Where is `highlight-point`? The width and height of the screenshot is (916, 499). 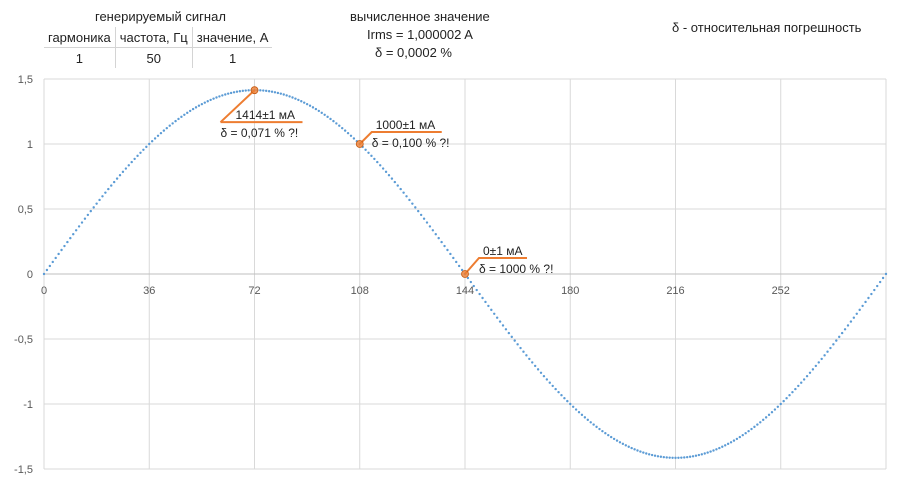
highlight-point is located at coordinates (359, 144).